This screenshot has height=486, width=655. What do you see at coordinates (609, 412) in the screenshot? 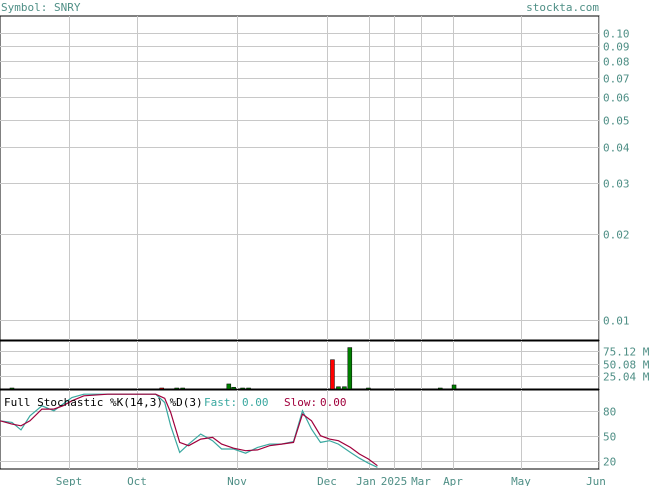
I see `stochastic-tick-label: 80` at bounding box center [609, 412].